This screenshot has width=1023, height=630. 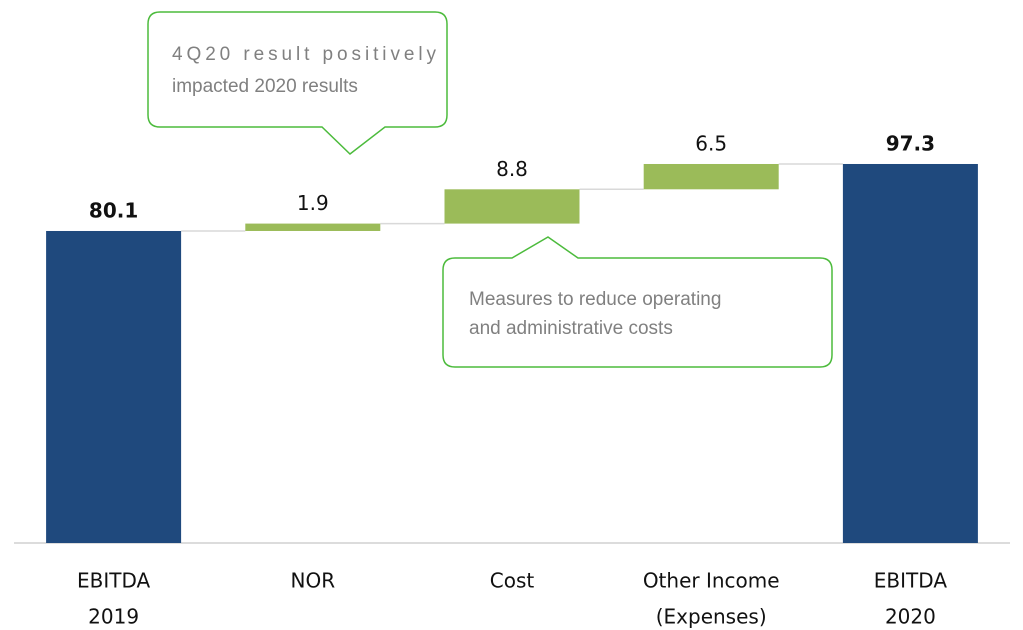 I want to click on callout-text: and administrative costs, so click(x=571, y=328).